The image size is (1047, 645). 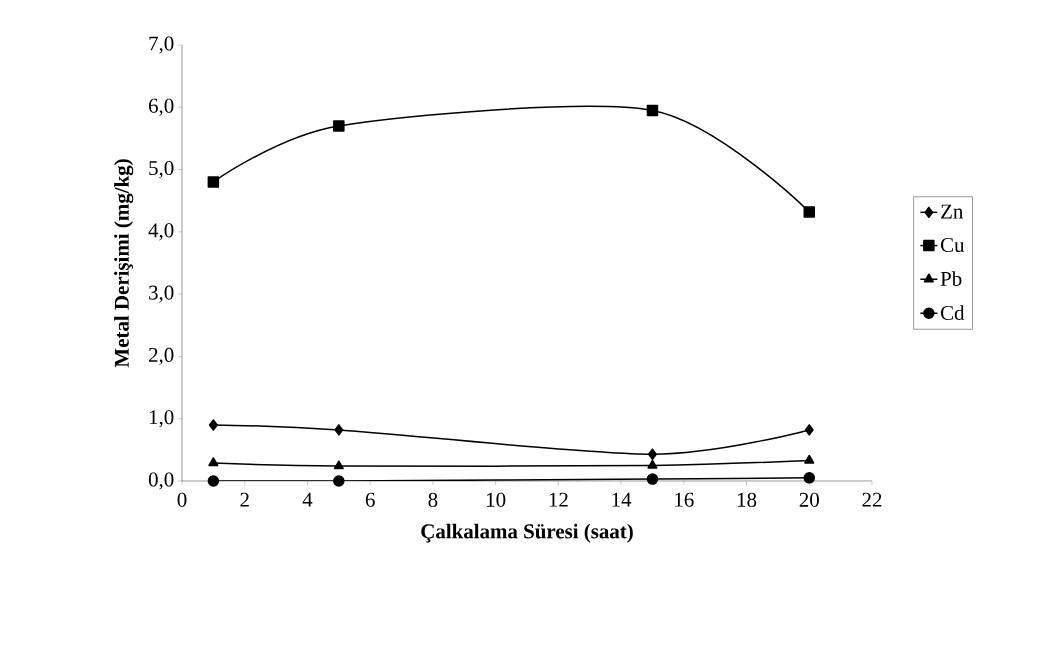 I want to click on y-tick-label: 3,0, so click(x=161, y=294).